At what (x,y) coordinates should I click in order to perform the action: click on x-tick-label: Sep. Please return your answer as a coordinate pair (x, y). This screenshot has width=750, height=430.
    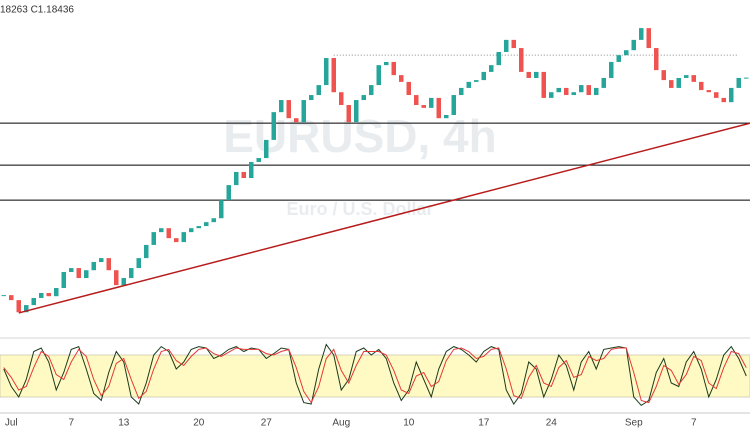
    Looking at the image, I should click on (634, 423).